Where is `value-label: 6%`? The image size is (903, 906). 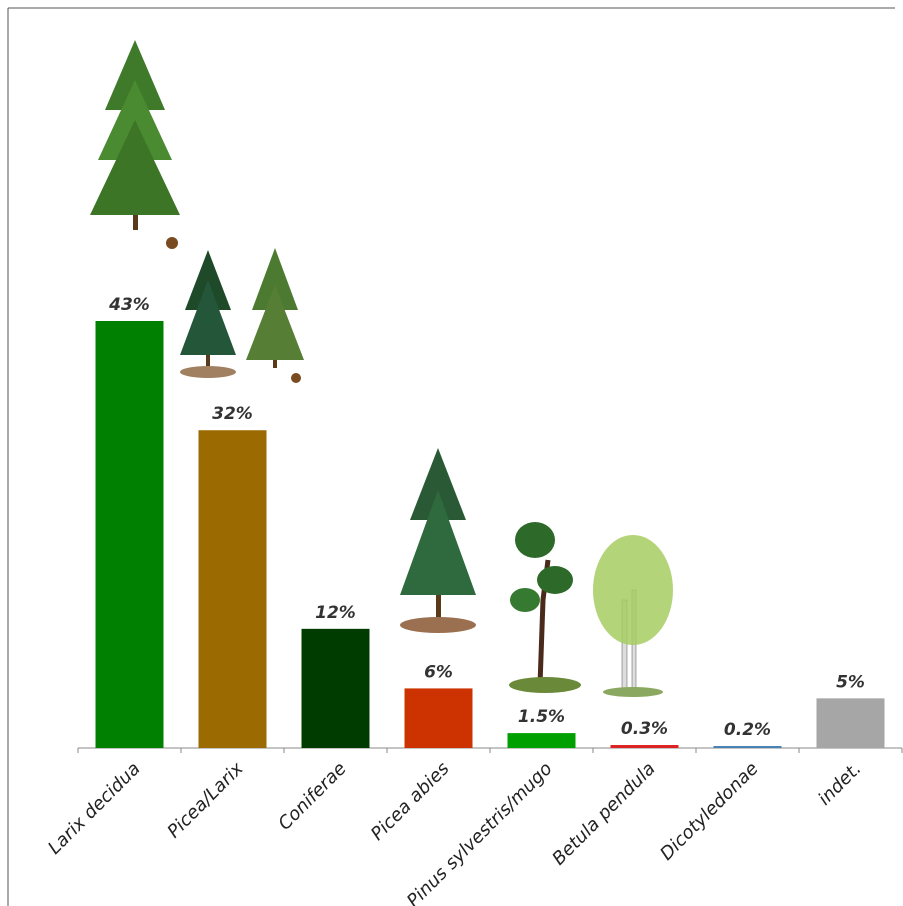 value-label: 6% is located at coordinates (438, 672).